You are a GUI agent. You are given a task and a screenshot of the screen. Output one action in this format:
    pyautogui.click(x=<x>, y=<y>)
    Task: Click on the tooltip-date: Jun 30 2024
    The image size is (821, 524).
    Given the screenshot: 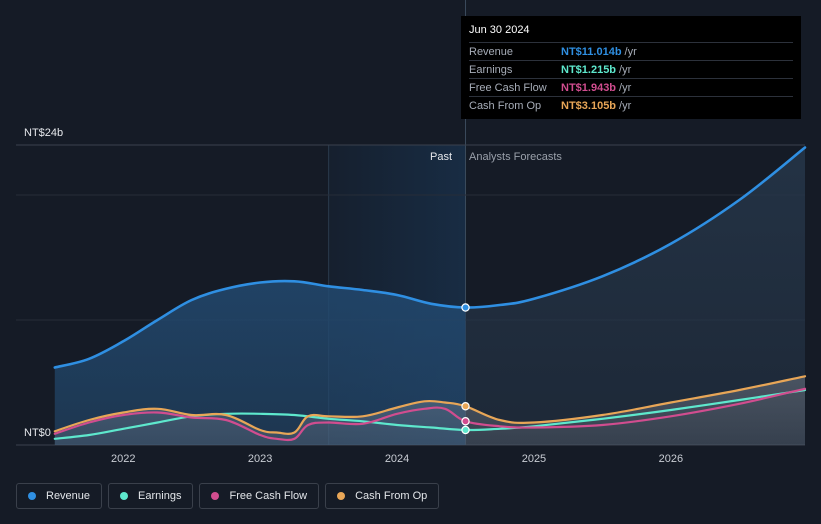 What is the action you would take?
    pyautogui.click(x=499, y=30)
    